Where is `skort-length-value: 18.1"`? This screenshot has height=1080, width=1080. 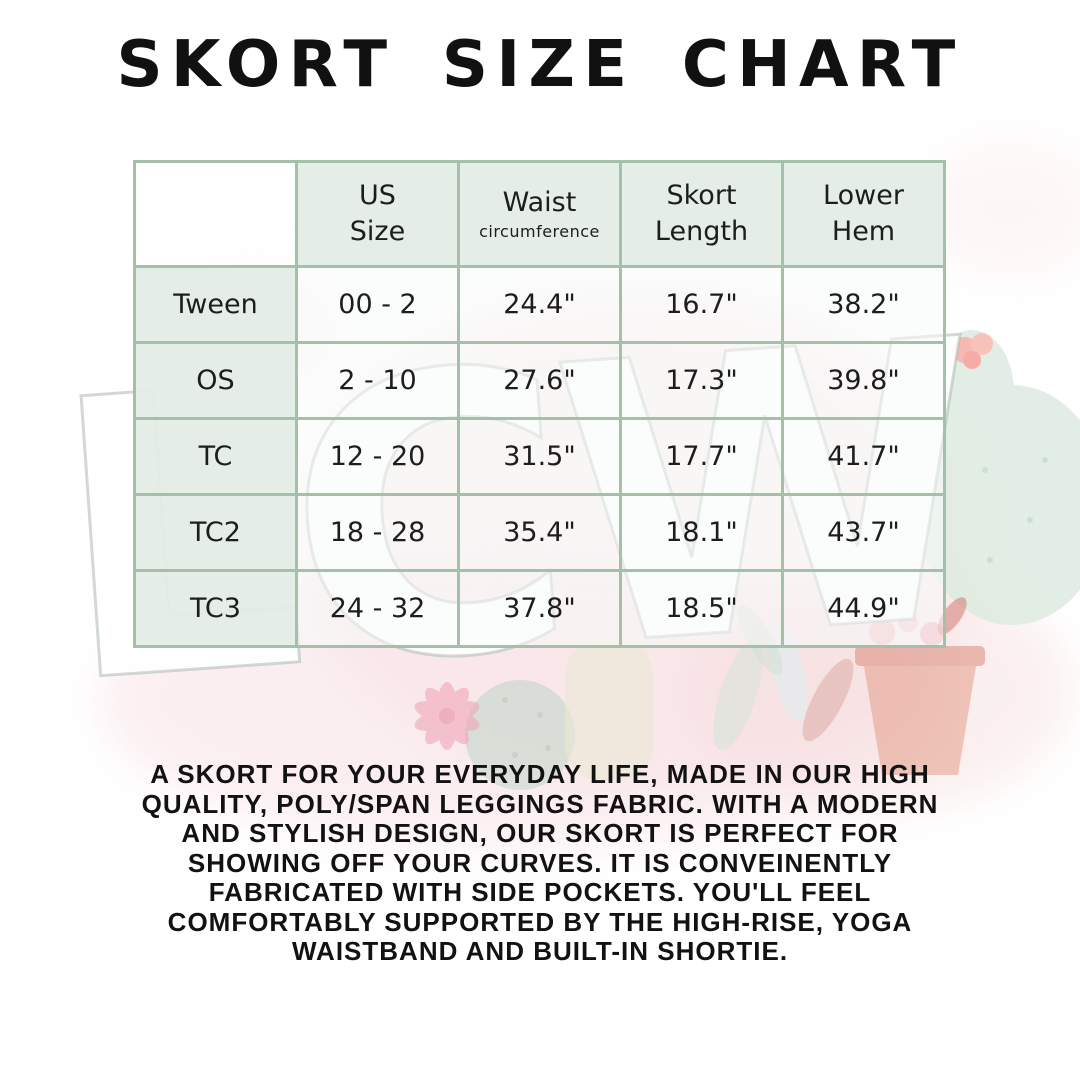 skort-length-value: 18.1" is located at coordinates (701, 532).